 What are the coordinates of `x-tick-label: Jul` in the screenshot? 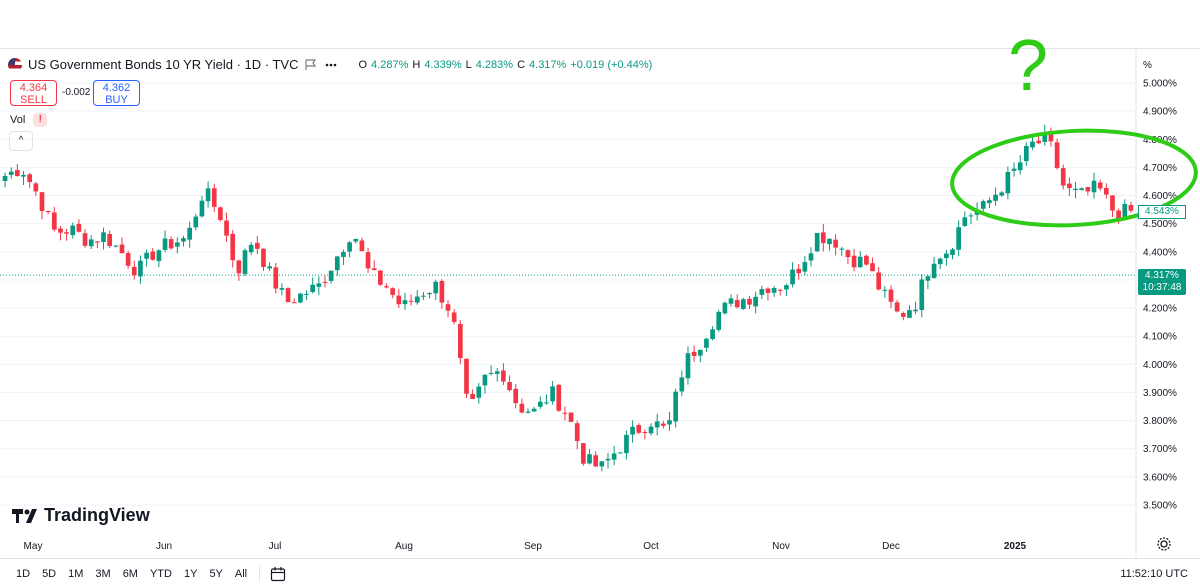 It's located at (275, 546).